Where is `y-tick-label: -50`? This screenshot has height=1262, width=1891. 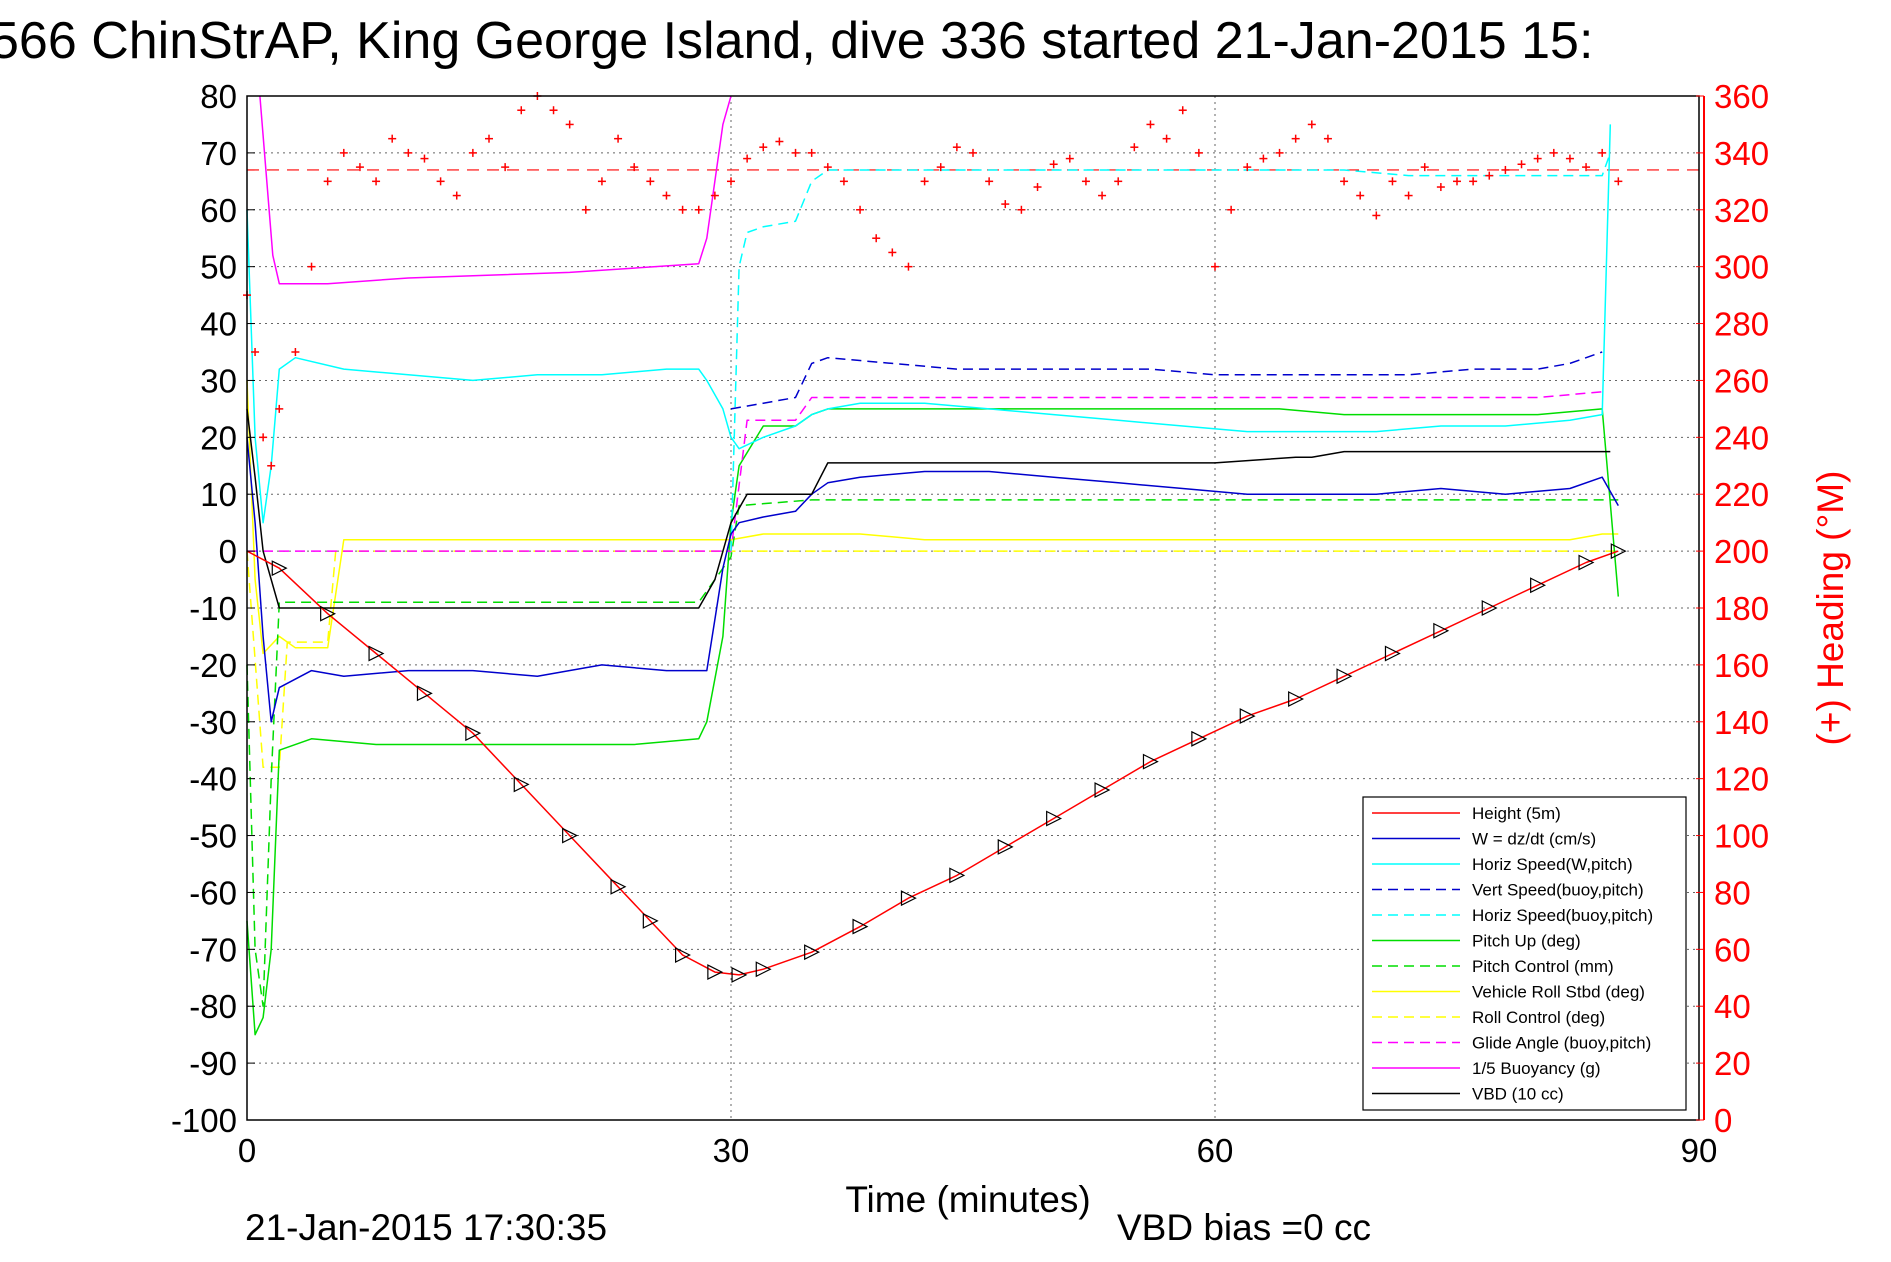
y-tick-label: -50 is located at coordinates (213, 836).